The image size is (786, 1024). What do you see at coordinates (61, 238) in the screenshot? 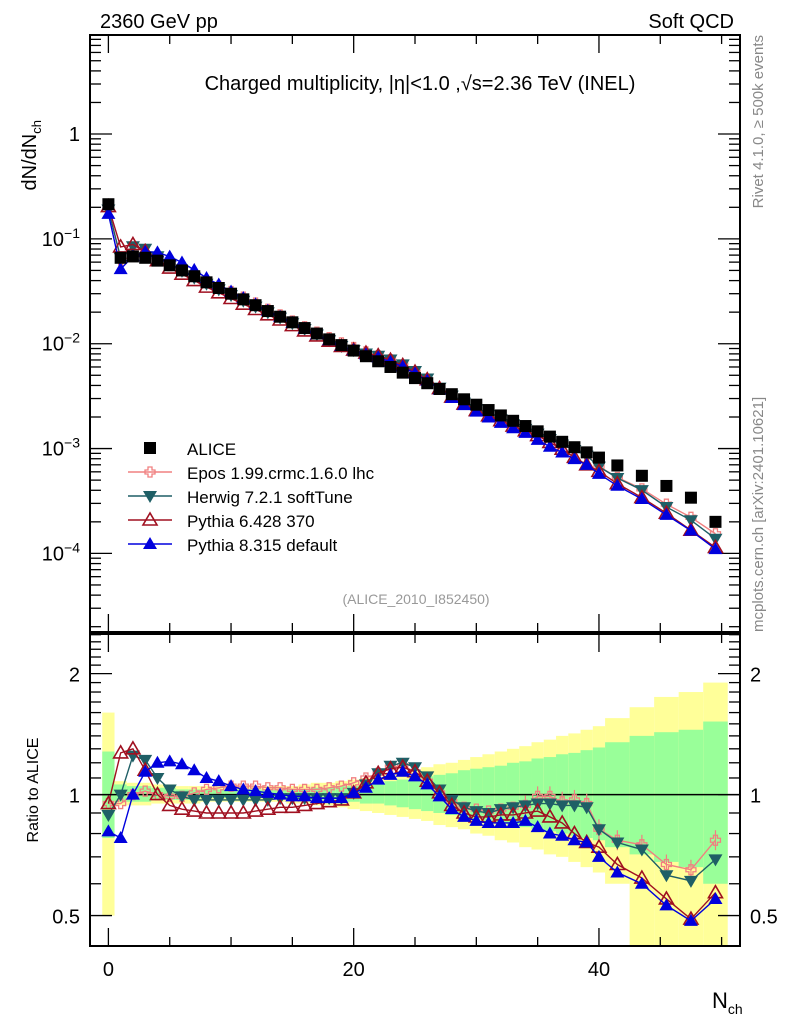
I see `y-tick-label: 10⁻¹` at bounding box center [61, 238].